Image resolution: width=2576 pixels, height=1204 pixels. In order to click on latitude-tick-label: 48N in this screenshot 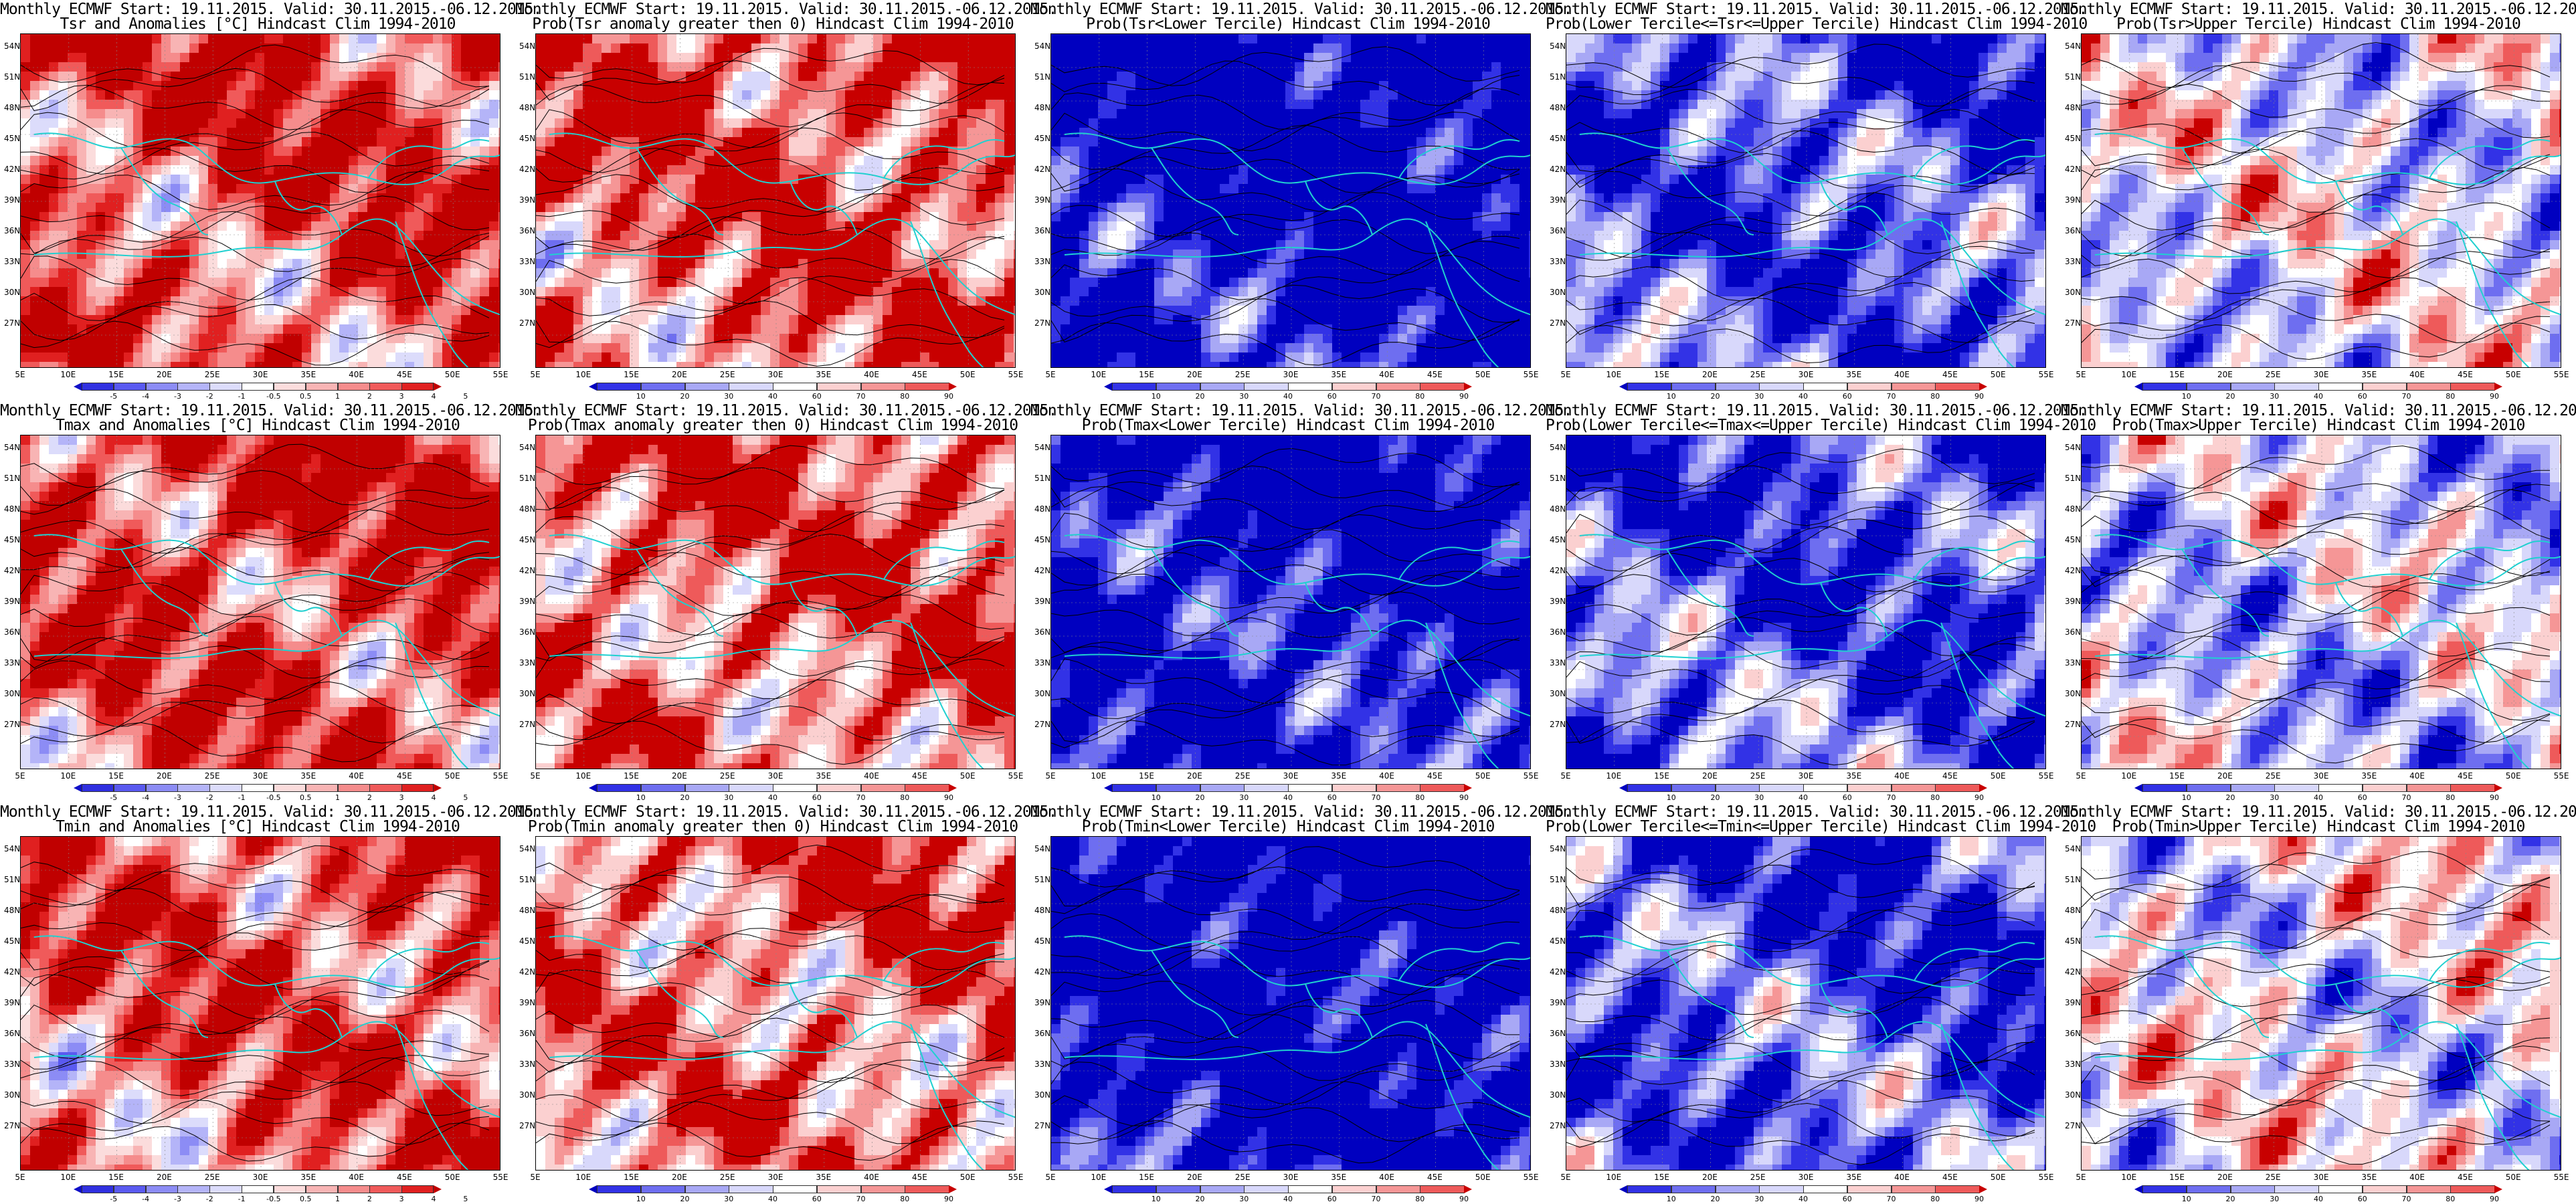, I will do `click(2073, 107)`.